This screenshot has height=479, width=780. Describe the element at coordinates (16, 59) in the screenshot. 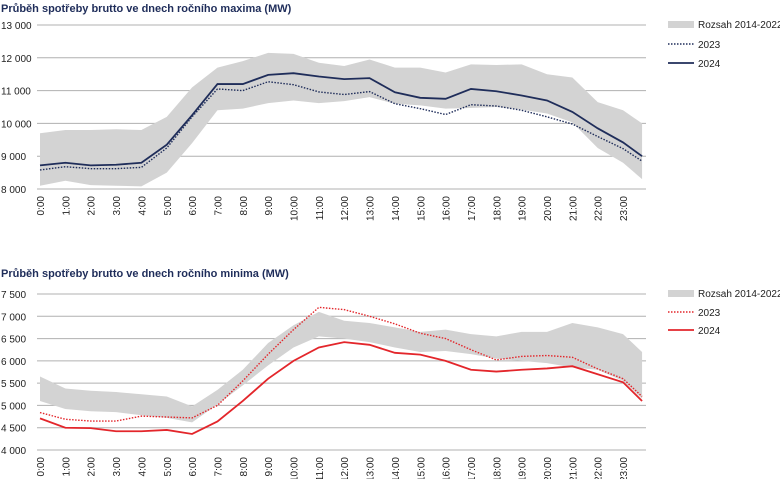

I see `y-tick-label: 12 000` at that location.